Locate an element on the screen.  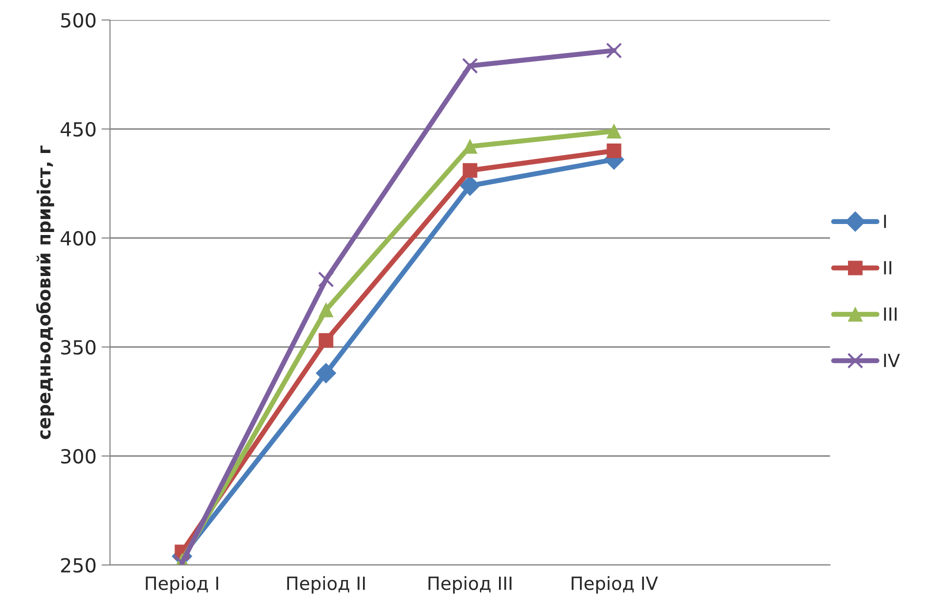
y-tick-label: 400 is located at coordinates (78, 238).